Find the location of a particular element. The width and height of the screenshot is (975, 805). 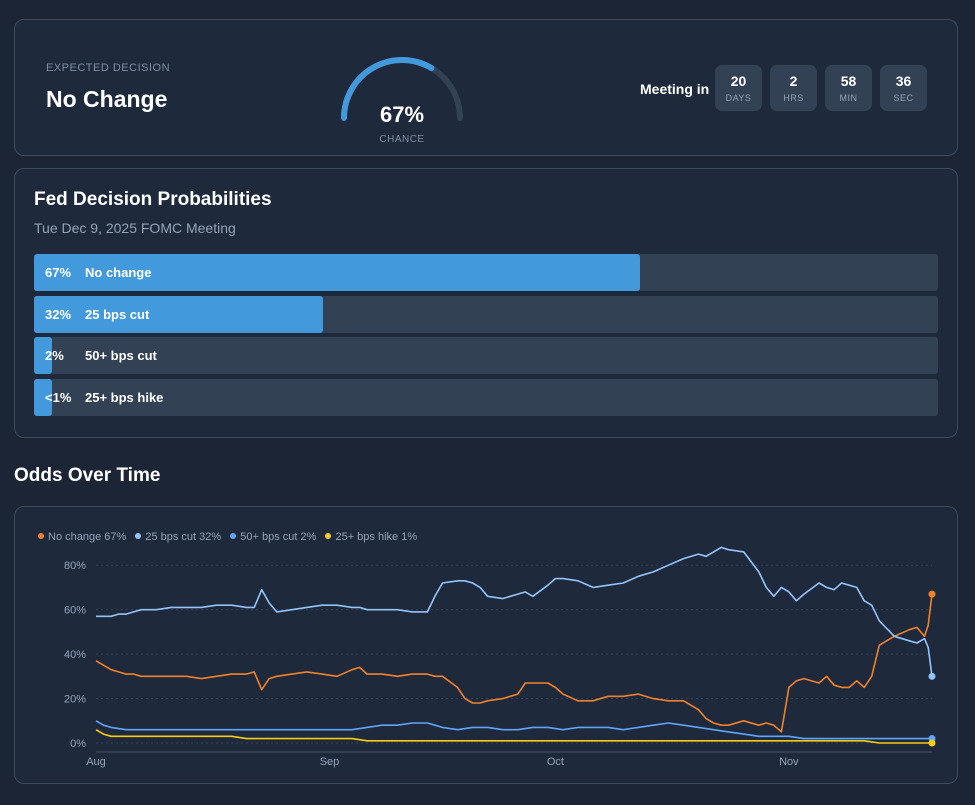

legend-label: 25+ bps hike 1% is located at coordinates (376, 537).